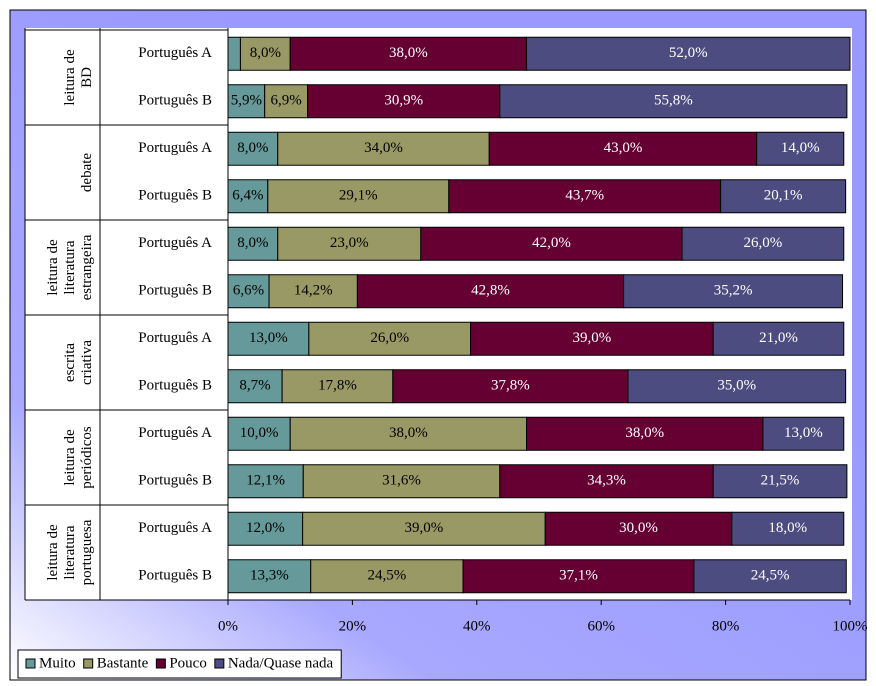 The image size is (876, 686). What do you see at coordinates (265, 528) in the screenshot?
I see `data-label: 12,0%` at bounding box center [265, 528].